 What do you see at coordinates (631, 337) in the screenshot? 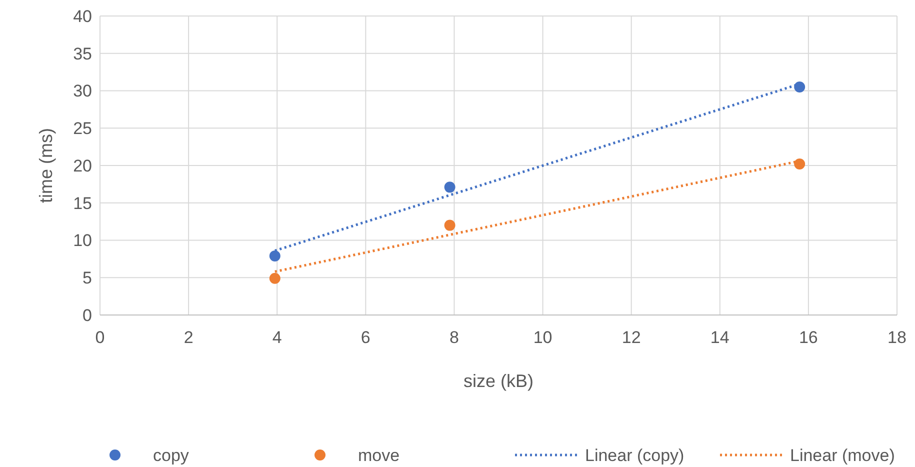
I see `x-tick-label: 12` at bounding box center [631, 337].